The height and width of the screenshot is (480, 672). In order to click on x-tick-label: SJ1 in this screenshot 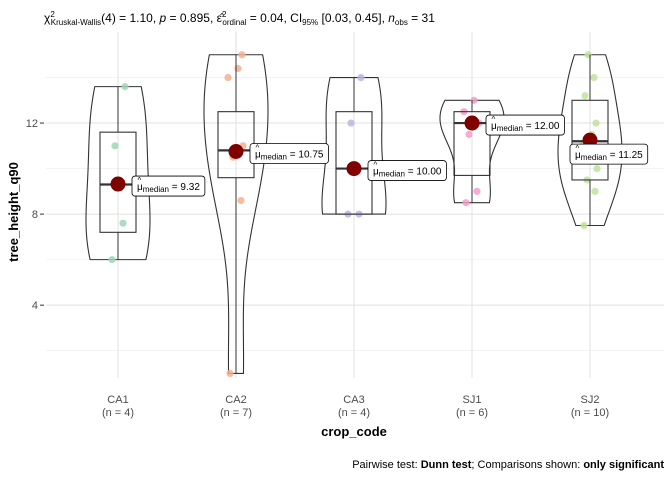, I will do `click(472, 400)`.